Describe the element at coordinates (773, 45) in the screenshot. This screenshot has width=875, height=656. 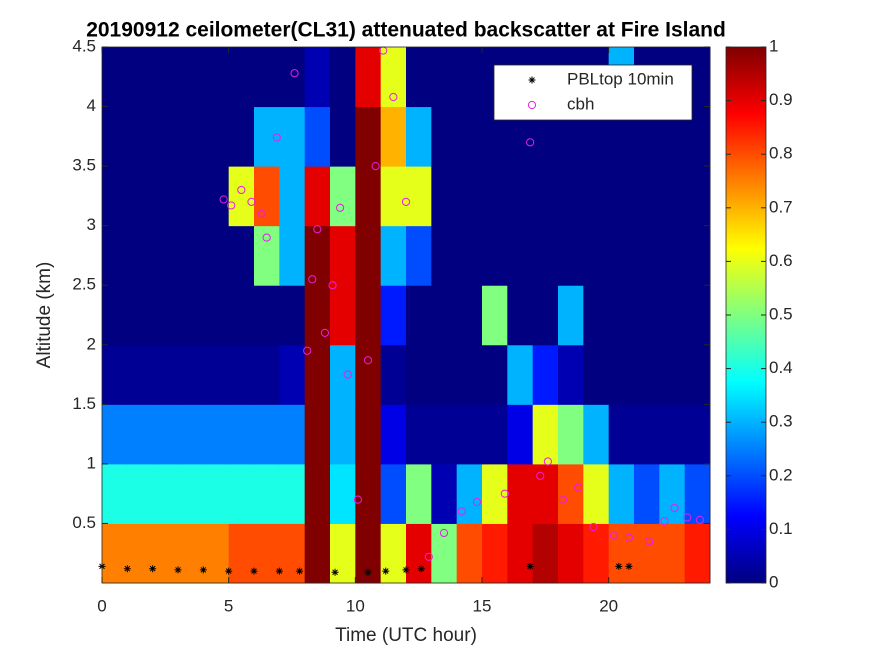
I see `colorbar-tick-label: 1` at that location.